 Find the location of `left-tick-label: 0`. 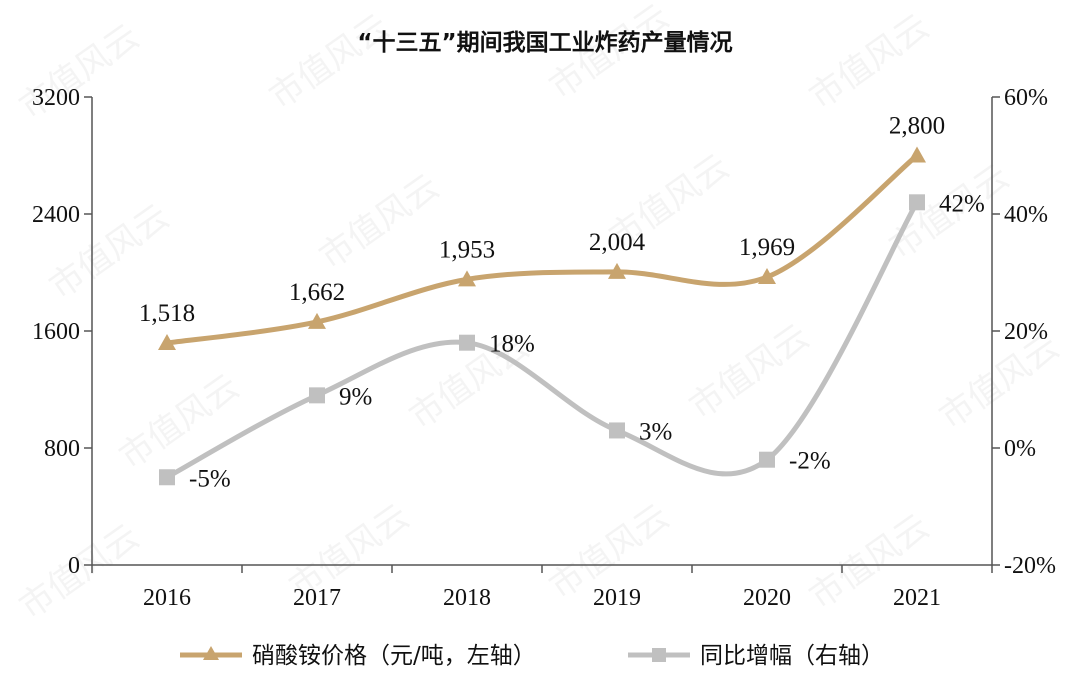

left-tick-label: 0 is located at coordinates (74, 566).